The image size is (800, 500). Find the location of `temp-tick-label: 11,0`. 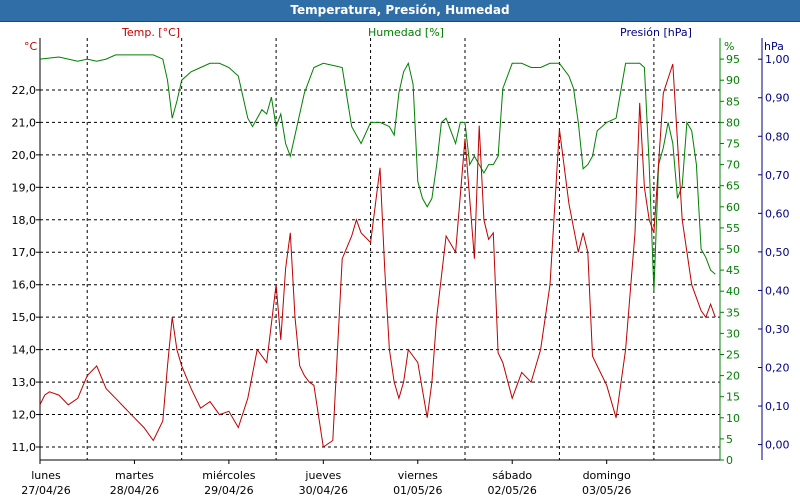

temp-tick-label: 11,0 is located at coordinates (24, 447).